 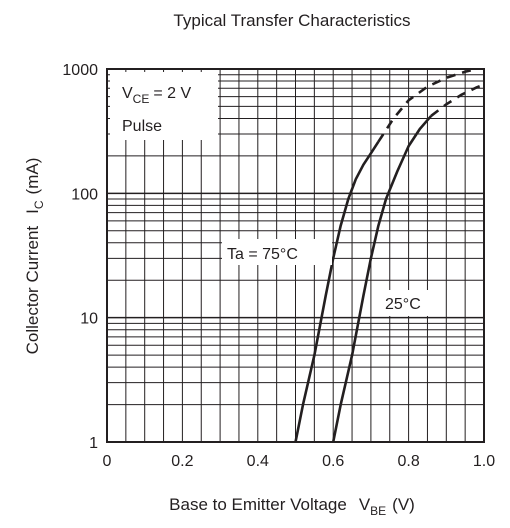 I want to click on curve-75c-solid, so click(x=337, y=291).